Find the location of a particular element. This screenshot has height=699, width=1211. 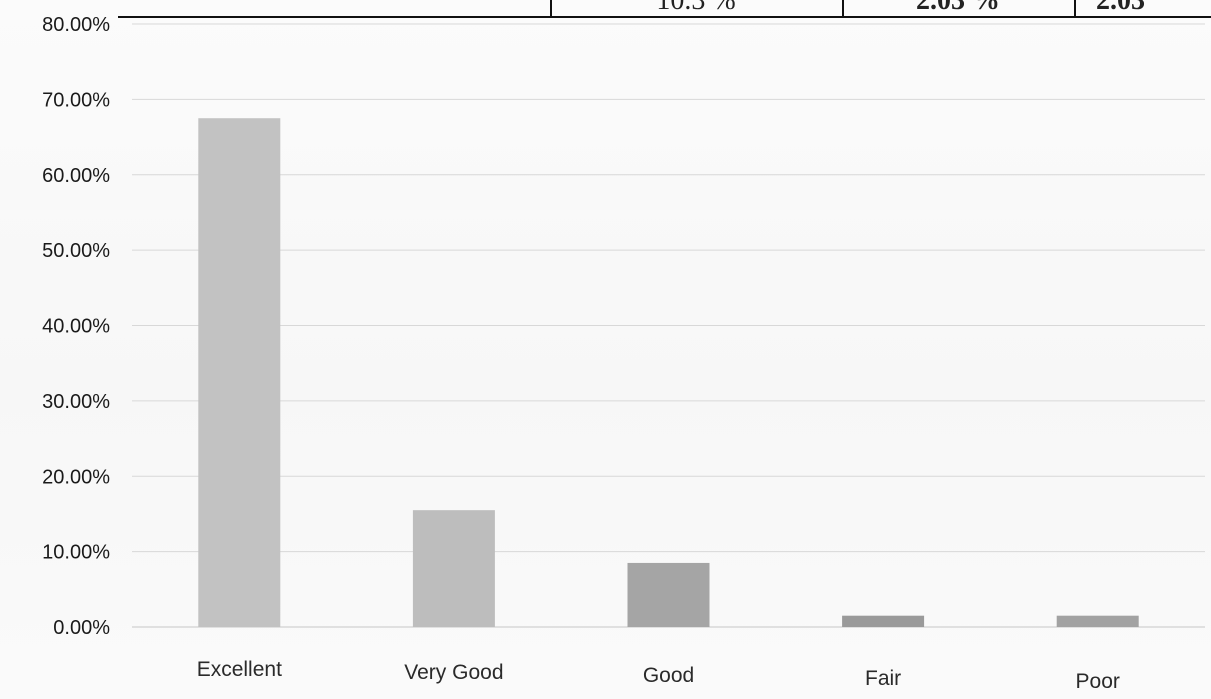

x-tick-label: Very Good is located at coordinates (453, 672).